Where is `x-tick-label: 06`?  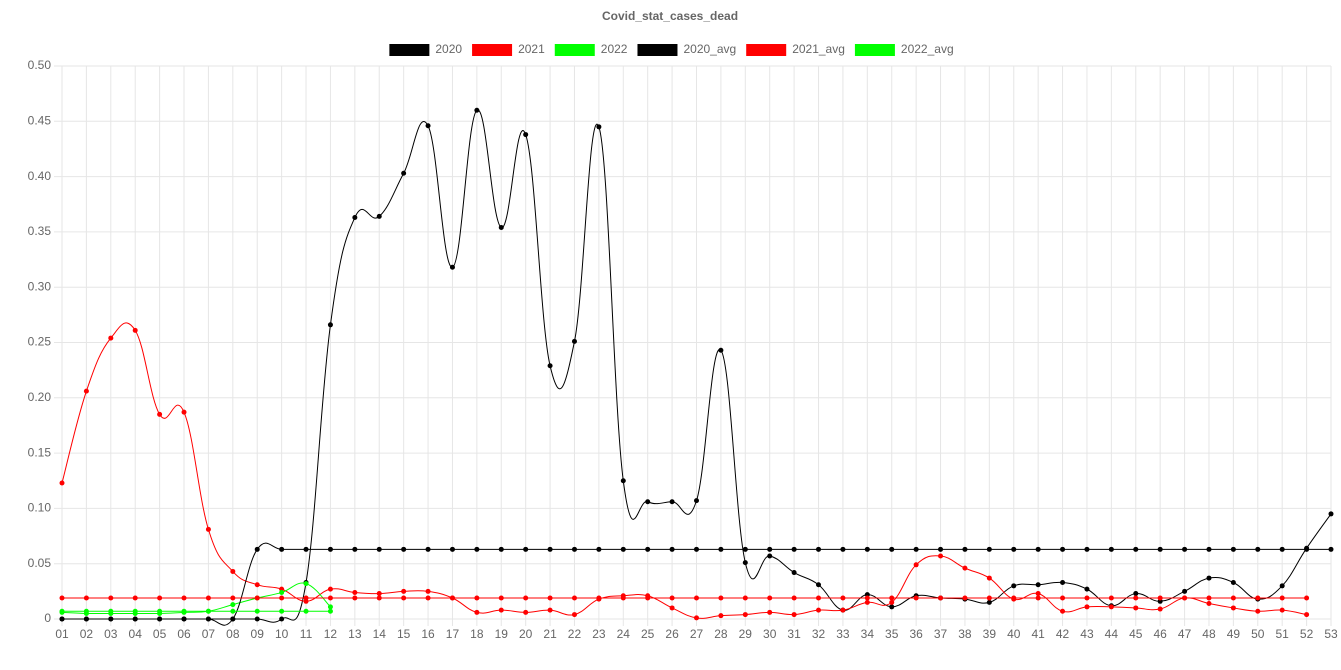 x-tick-label: 06 is located at coordinates (184, 634).